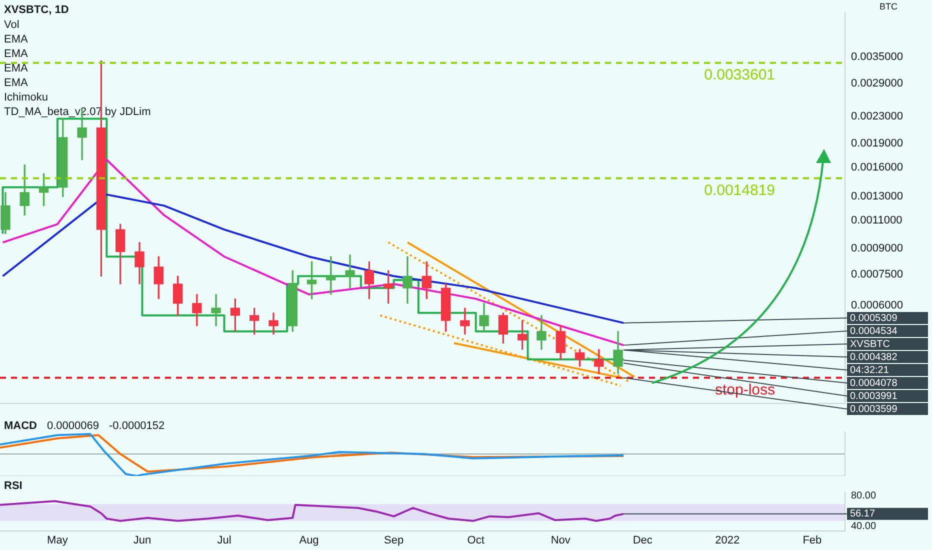 This screenshot has height=550, width=932. I want to click on ref-line-label: 0.0014819, so click(739, 190).